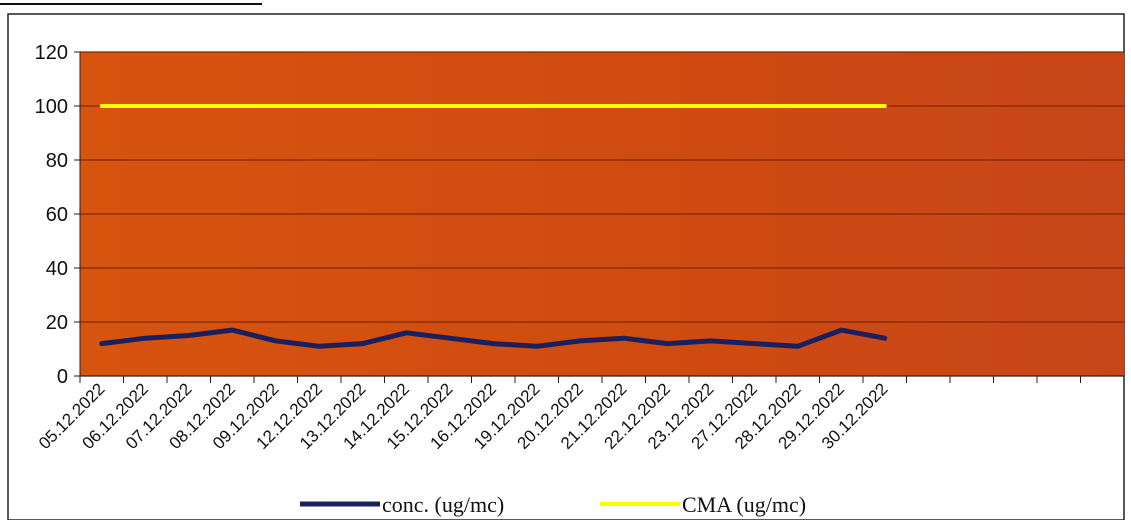  Describe the element at coordinates (57, 323) in the screenshot. I see `y-tick-label: 20` at that location.